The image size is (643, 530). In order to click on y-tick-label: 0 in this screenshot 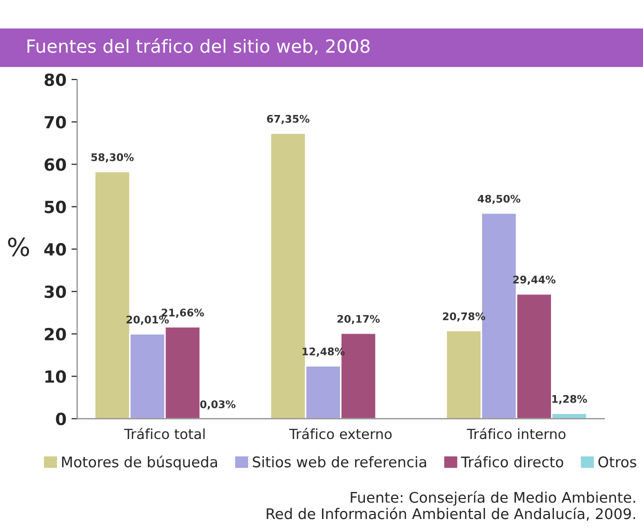, I will do `click(61, 419)`.